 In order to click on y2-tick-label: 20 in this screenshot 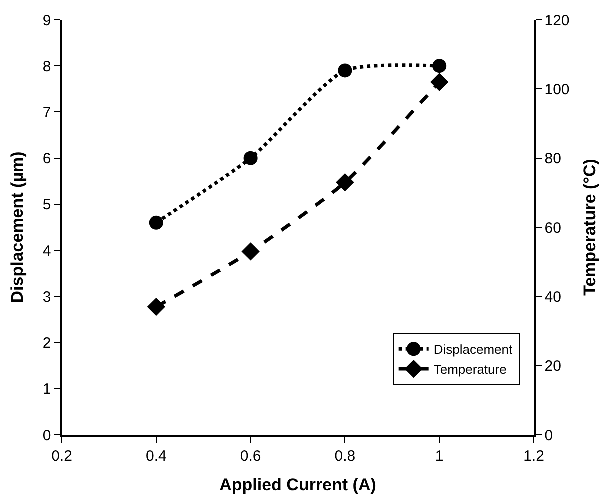, I will do `click(553, 367)`.